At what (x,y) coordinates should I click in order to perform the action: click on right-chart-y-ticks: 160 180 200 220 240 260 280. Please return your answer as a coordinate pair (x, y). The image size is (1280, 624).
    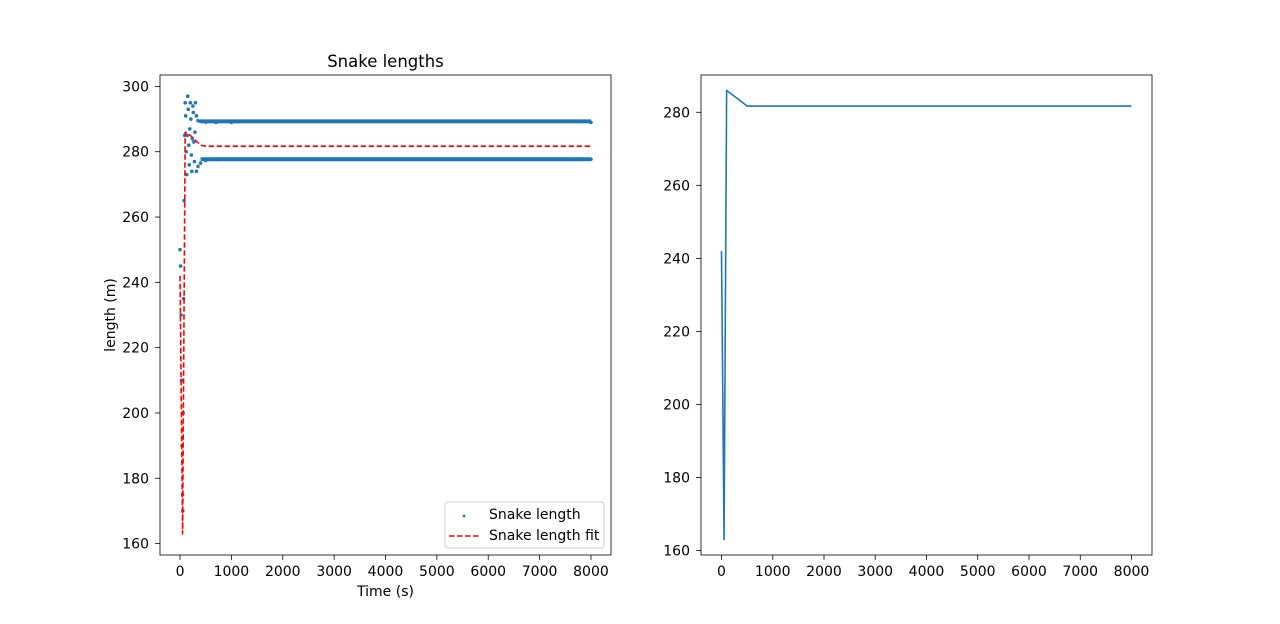
    Looking at the image, I should click on (682, 332).